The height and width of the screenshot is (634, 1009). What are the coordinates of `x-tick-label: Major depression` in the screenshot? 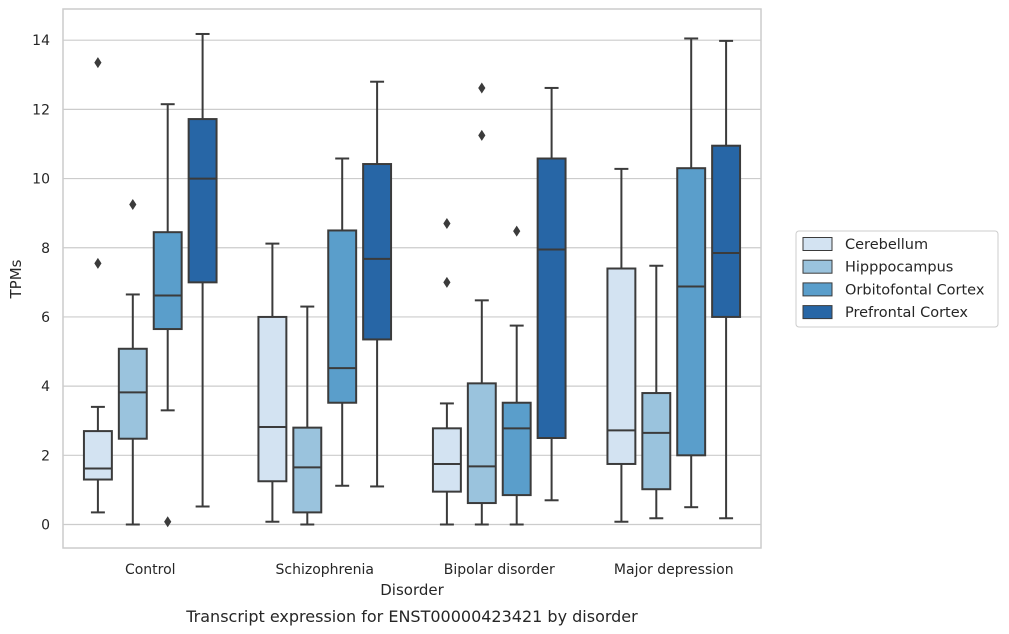 It's located at (674, 570).